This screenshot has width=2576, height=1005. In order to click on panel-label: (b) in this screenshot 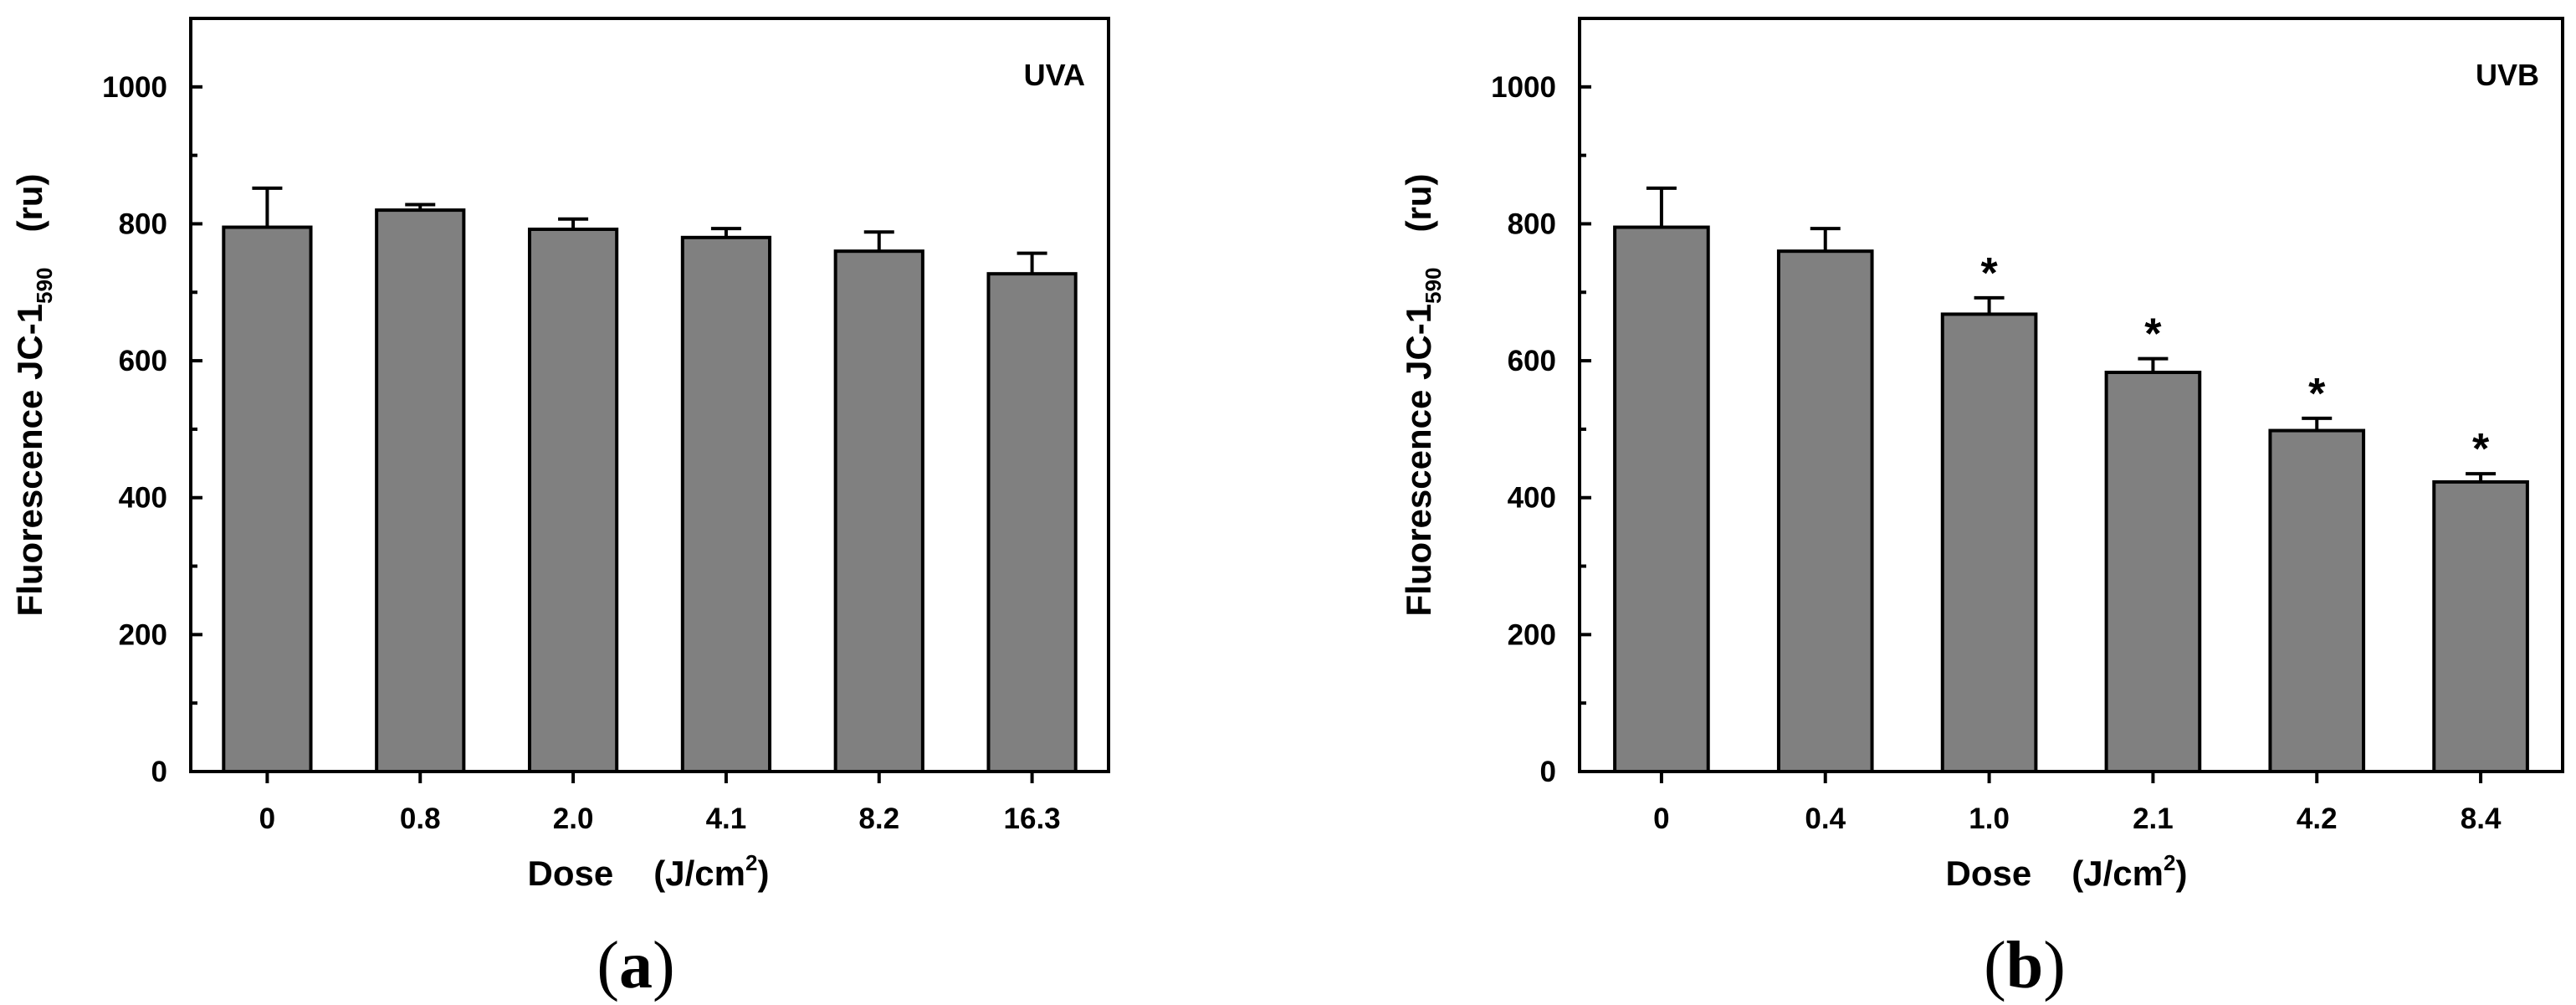, I will do `click(2025, 966)`.